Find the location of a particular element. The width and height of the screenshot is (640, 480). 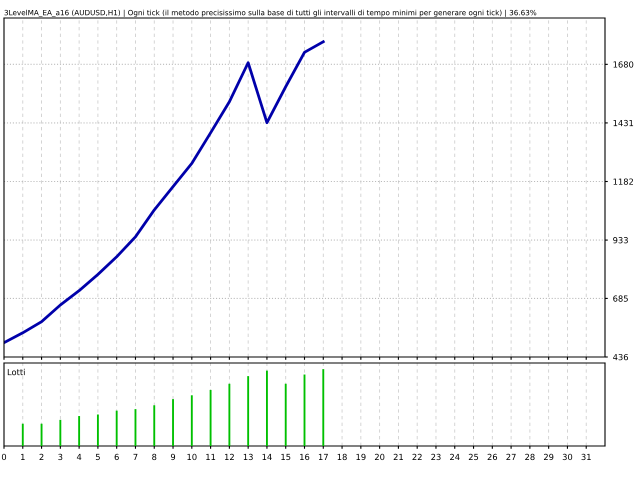

x-tick-label: 12 is located at coordinates (229, 457).